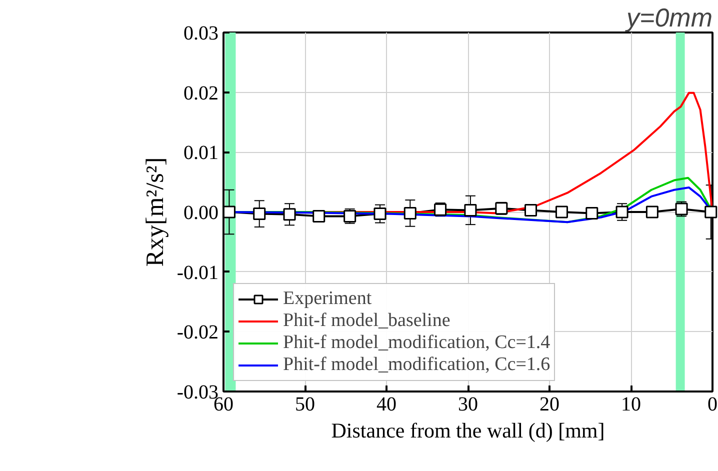  I want to click on y-axis-title: Rxy[m²/s²], so click(155, 212).